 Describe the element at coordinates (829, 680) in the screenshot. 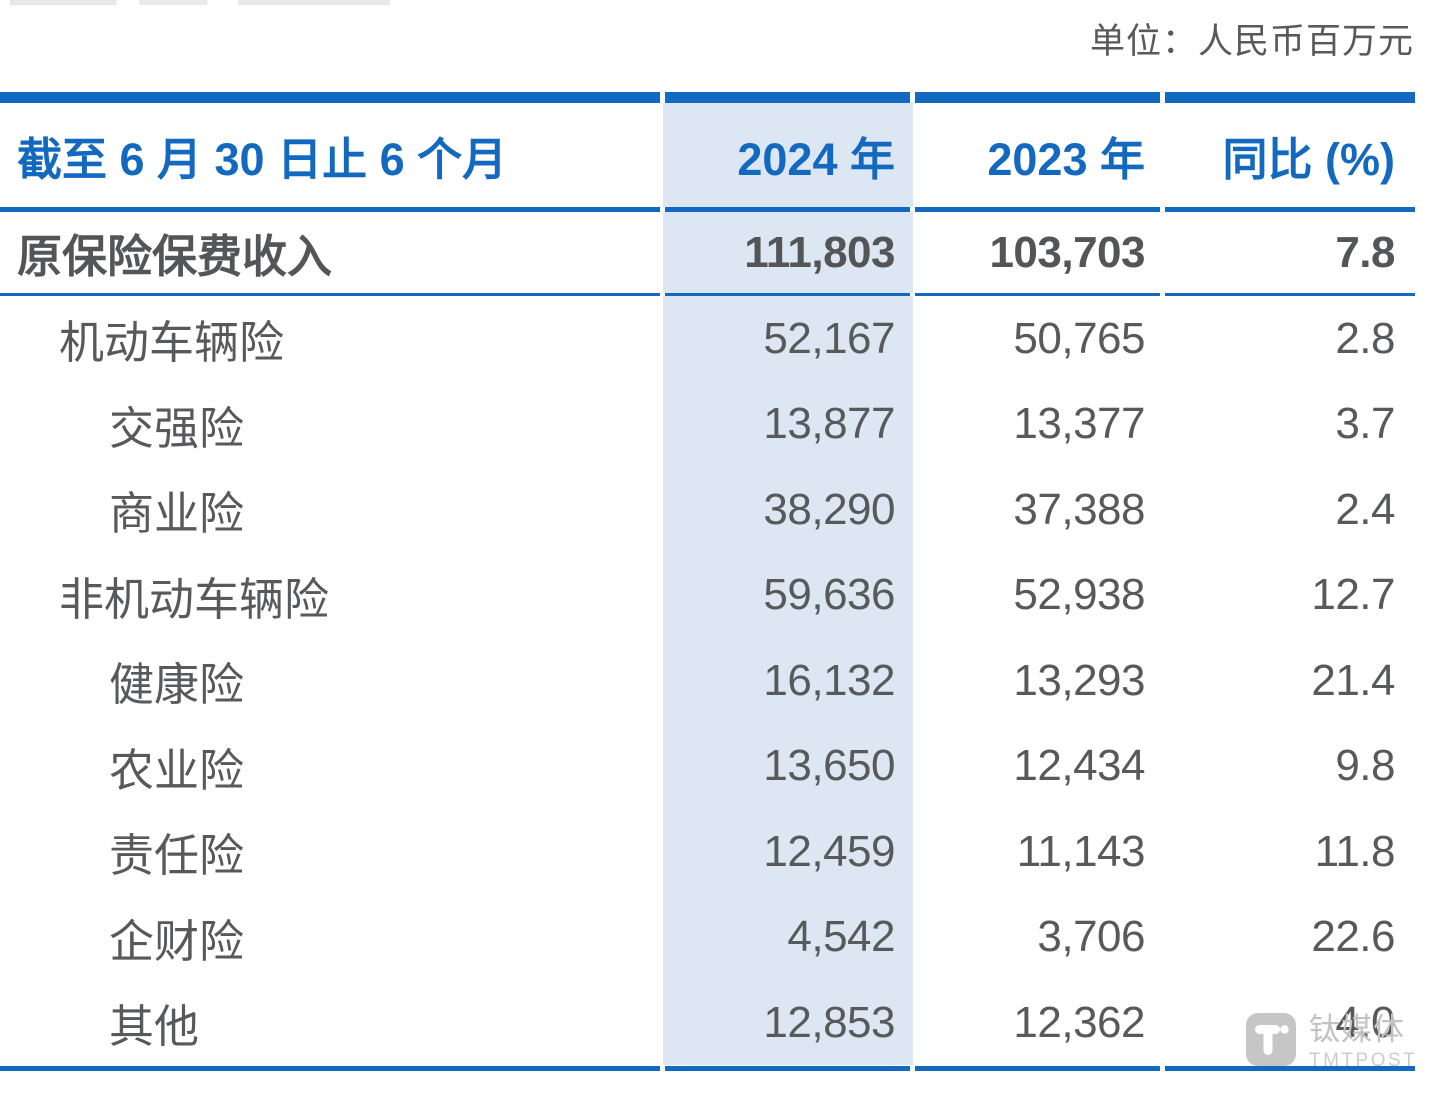

I see `value-2024: 16,132` at that location.